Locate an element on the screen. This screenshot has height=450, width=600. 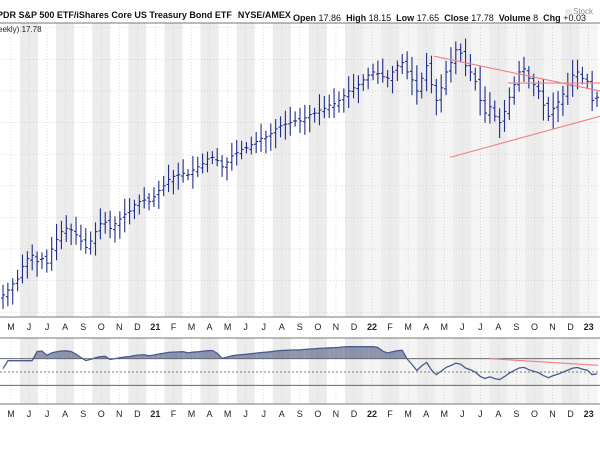
open-label: Open is located at coordinates (305, 18).